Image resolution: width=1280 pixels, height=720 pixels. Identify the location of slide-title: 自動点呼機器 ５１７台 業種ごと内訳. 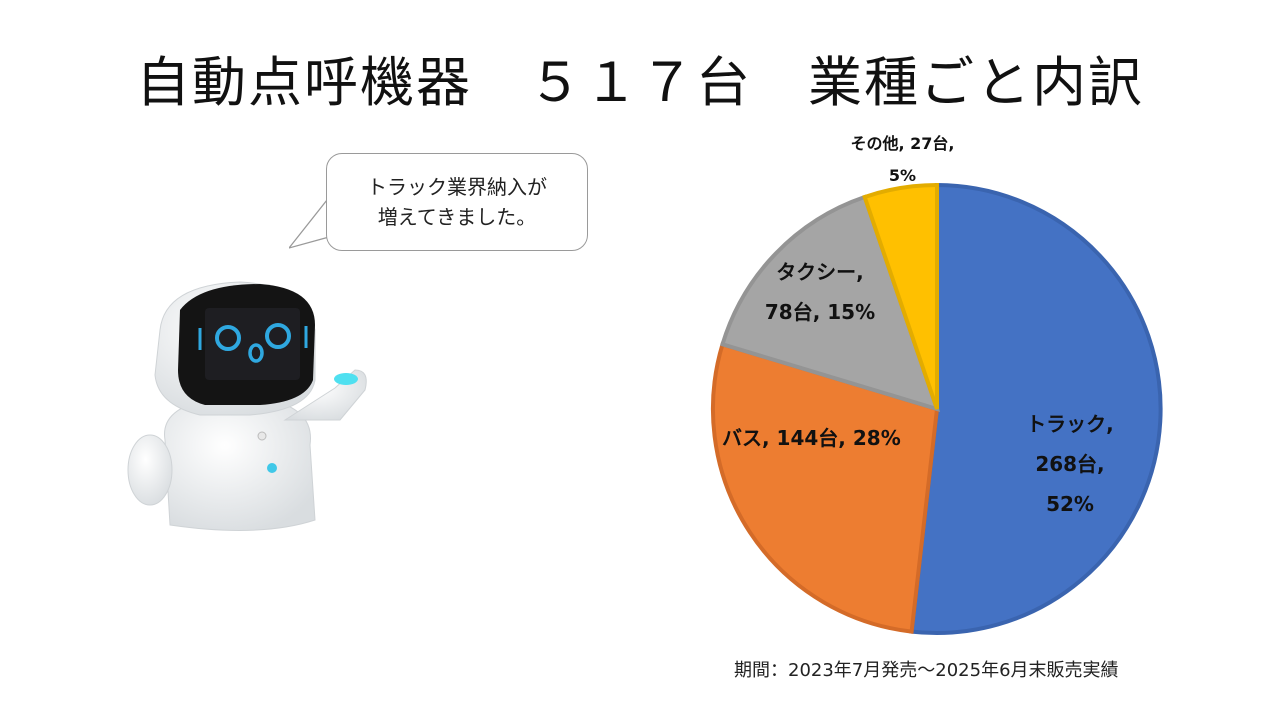
(640, 82).